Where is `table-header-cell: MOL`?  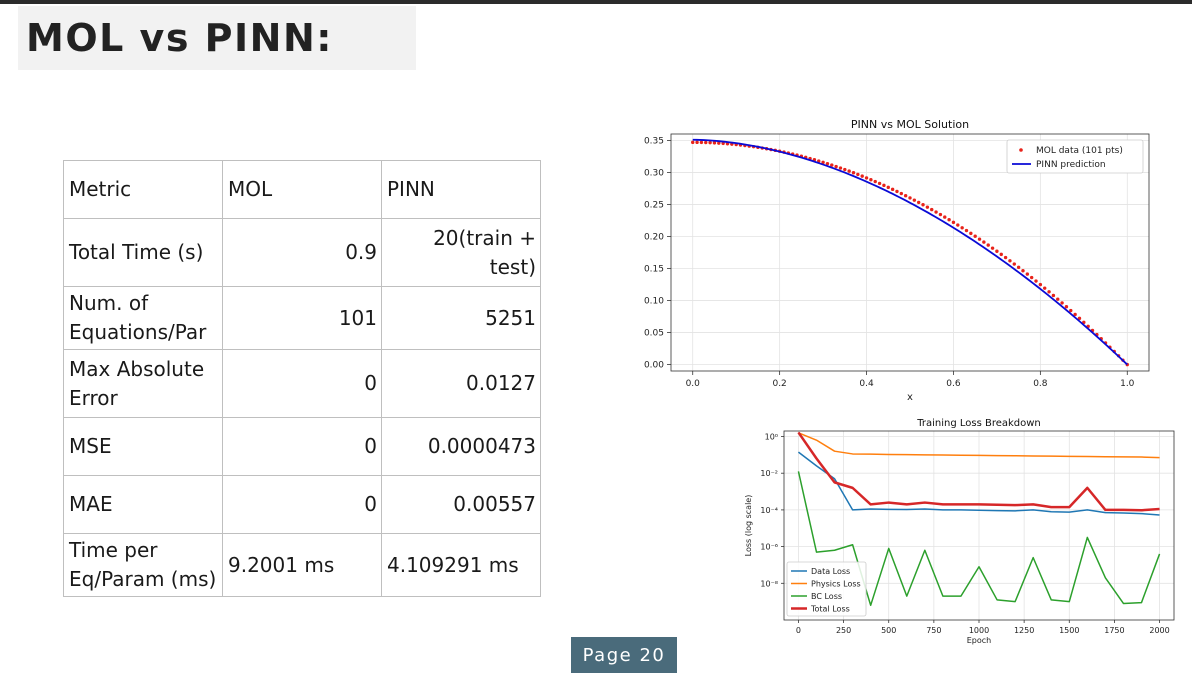
table-header-cell: MOL is located at coordinates (302, 189).